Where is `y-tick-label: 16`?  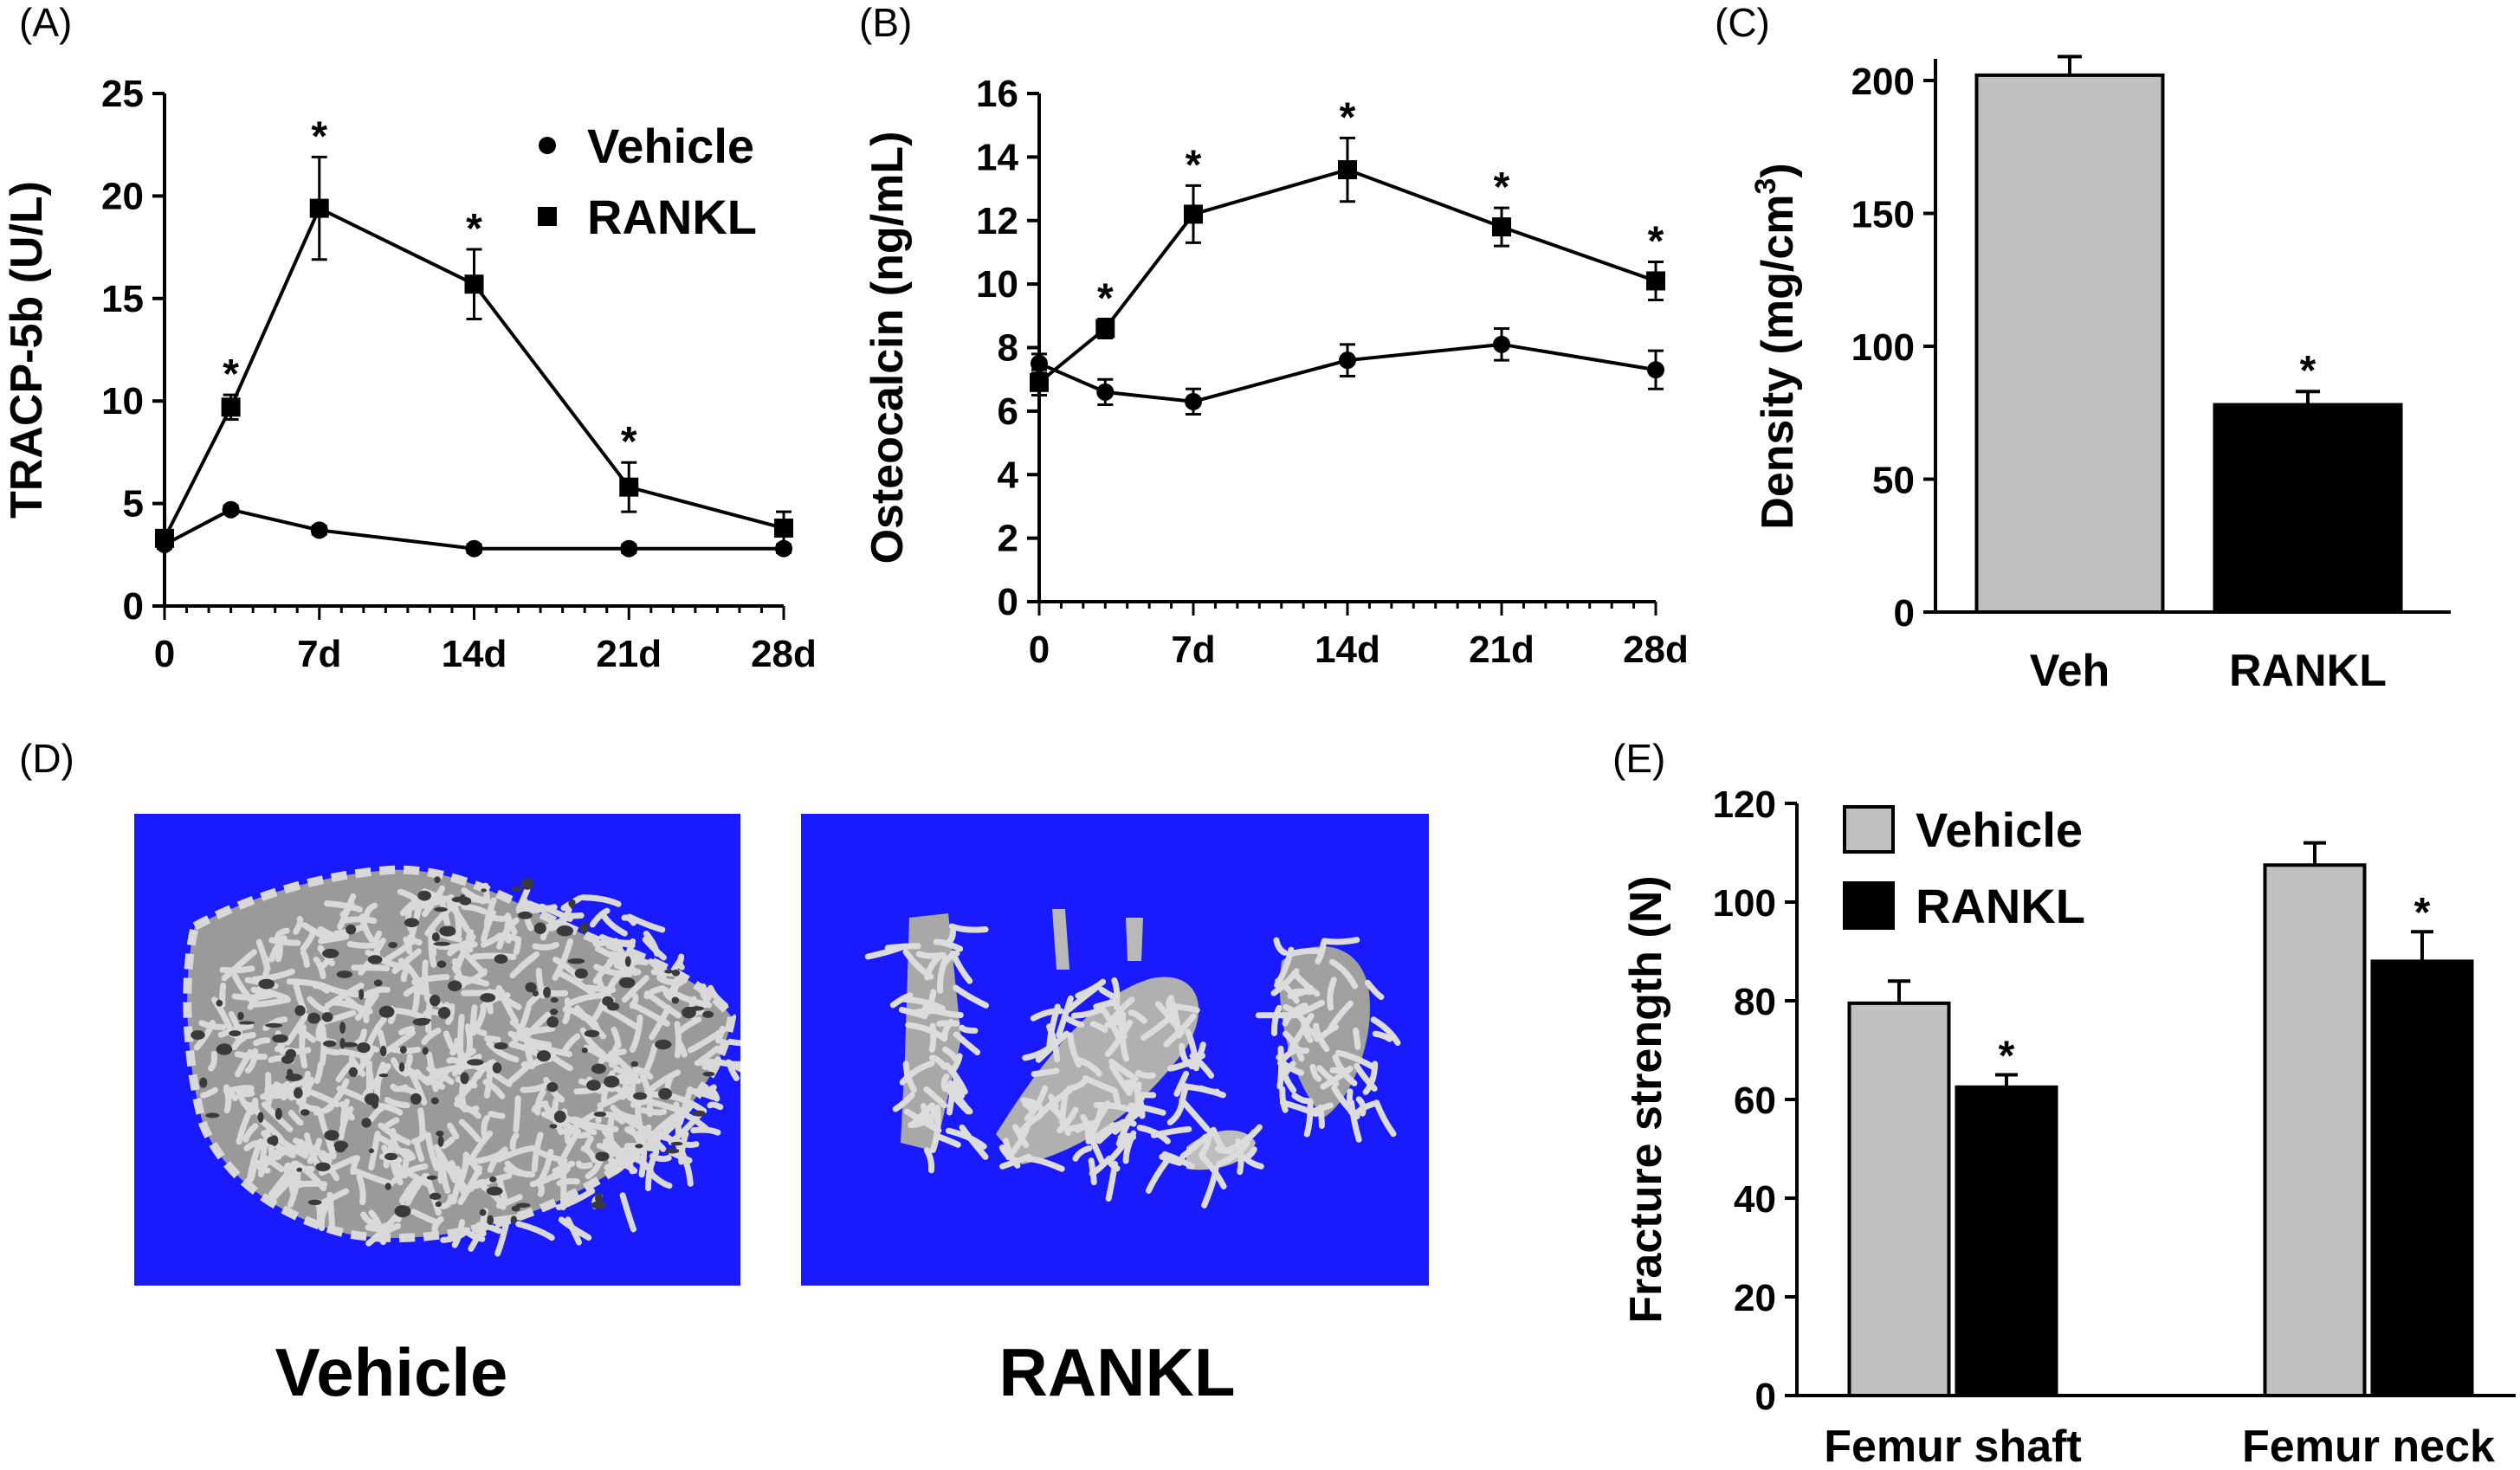
y-tick-label: 16 is located at coordinates (997, 94).